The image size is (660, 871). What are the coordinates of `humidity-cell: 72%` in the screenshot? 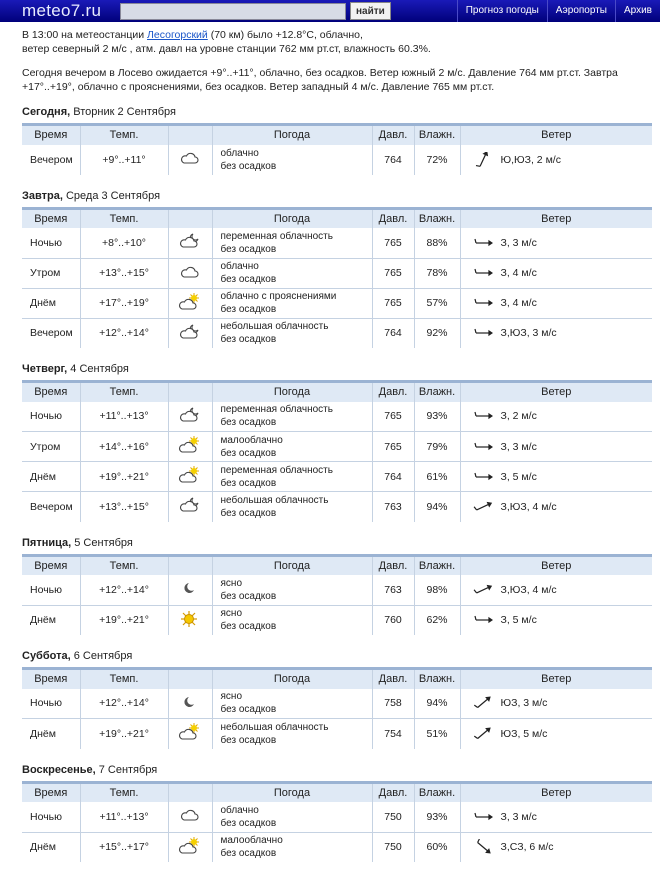 It's located at (436, 159).